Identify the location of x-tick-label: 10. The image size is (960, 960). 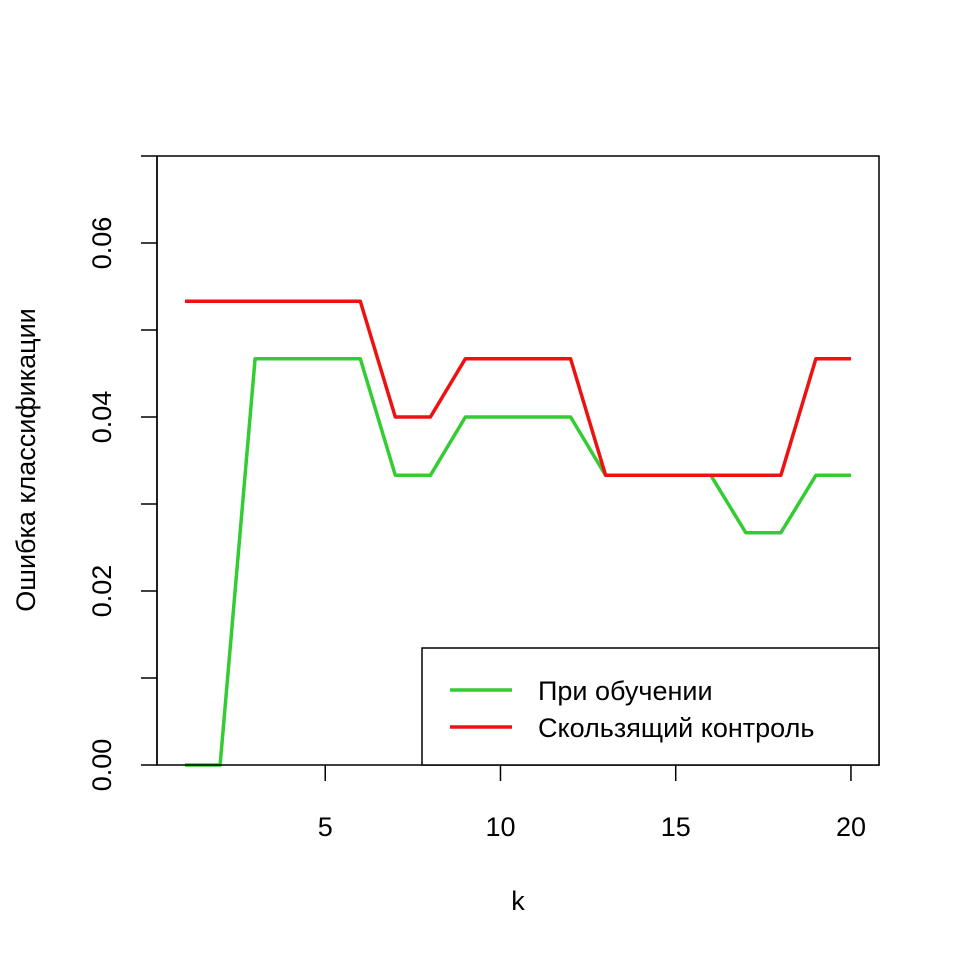
(500, 827).